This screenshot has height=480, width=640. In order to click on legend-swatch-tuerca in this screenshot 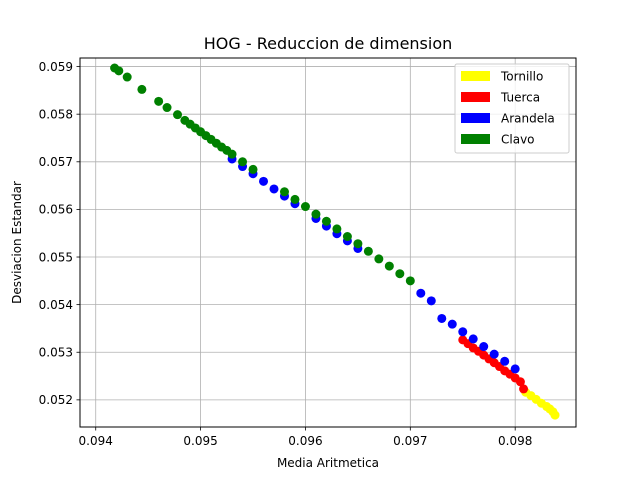, I will do `click(475, 97)`.